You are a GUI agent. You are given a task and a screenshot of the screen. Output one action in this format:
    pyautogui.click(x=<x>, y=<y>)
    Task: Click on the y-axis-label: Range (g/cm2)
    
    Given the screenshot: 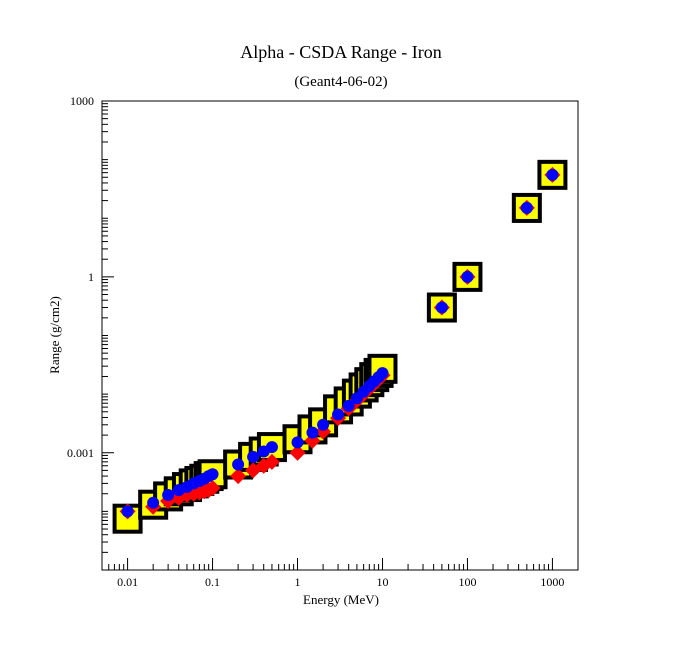 What is the action you would take?
    pyautogui.click(x=54, y=335)
    